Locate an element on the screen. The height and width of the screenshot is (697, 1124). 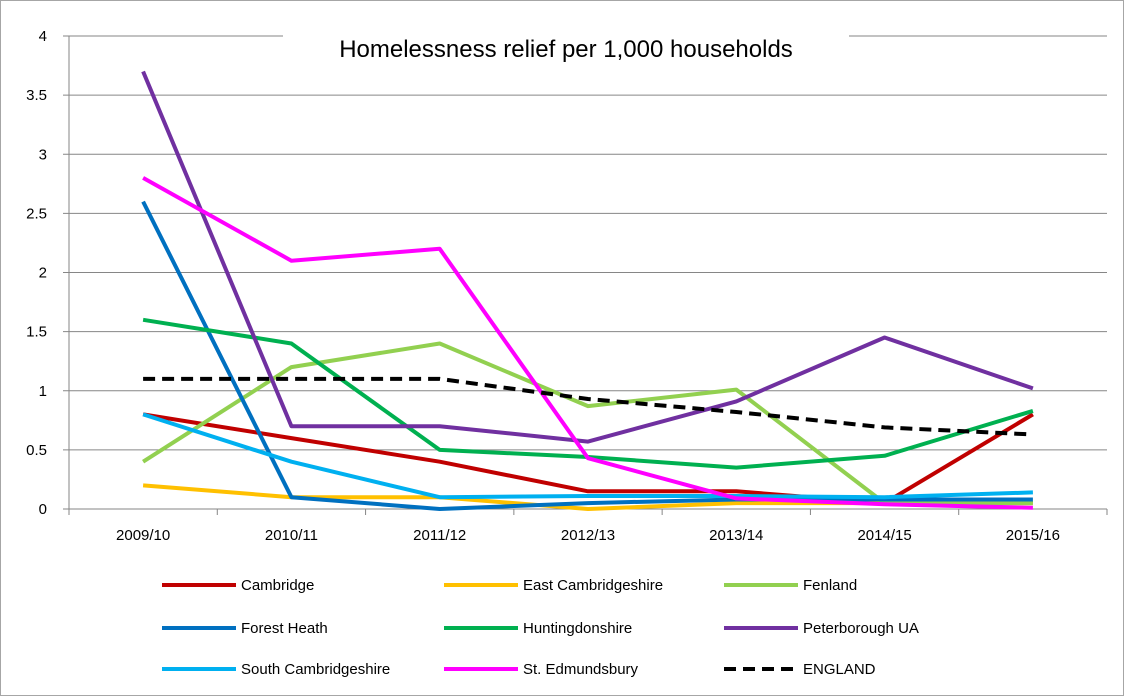
legend-label-0: Cambridge is located at coordinates (277, 585).